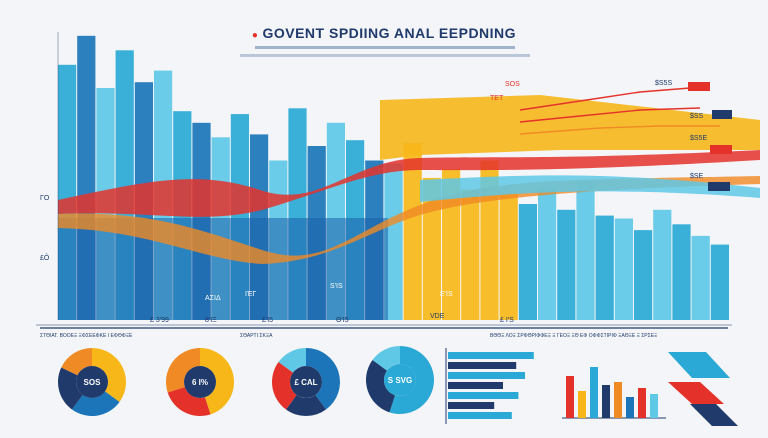 Image resolution: width=768 pixels, height=438 pixels. I want to click on diagonal-arrows, so click(703, 389).